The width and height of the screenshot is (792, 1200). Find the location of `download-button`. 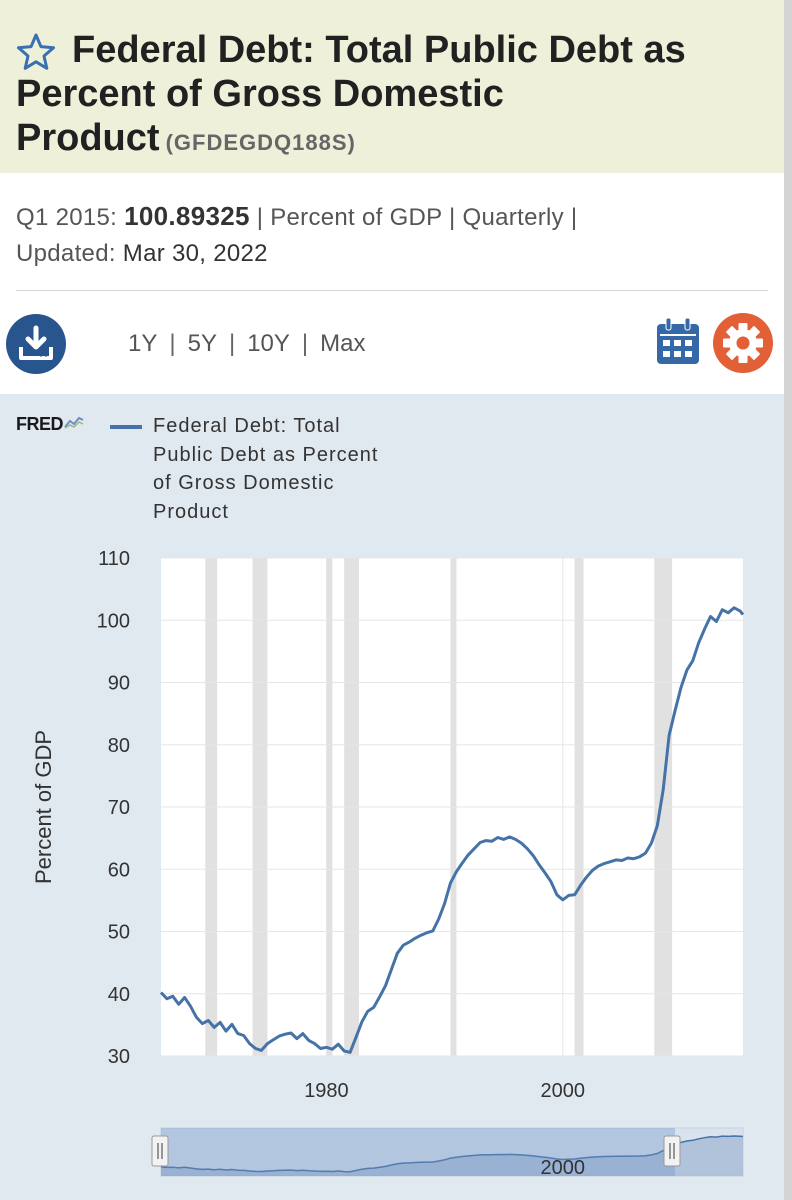

download-button is located at coordinates (36, 344).